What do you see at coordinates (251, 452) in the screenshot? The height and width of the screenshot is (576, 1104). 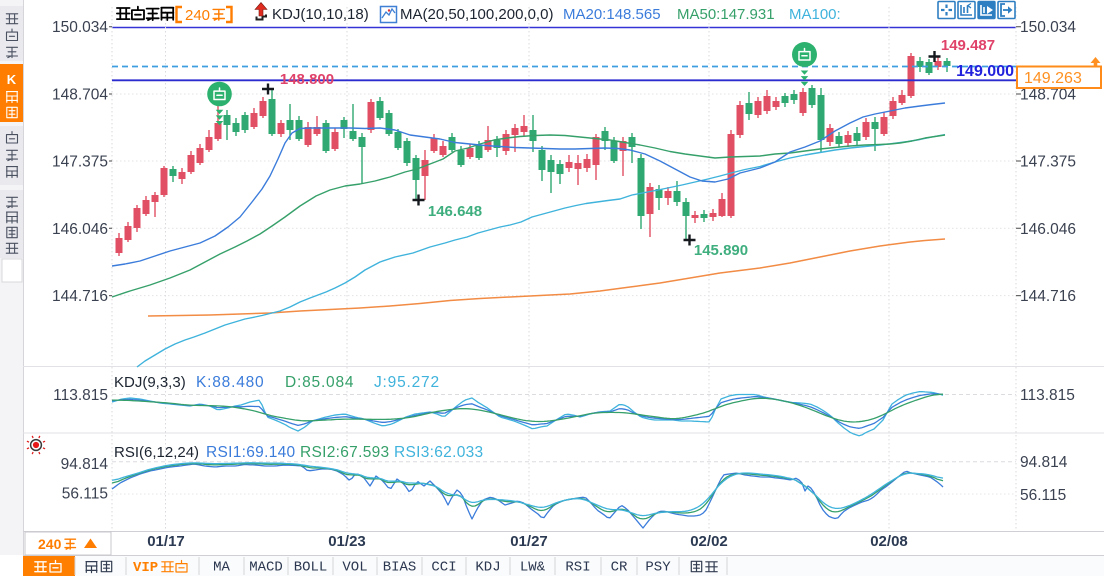 I see `svg-text: RSI1:69.140` at bounding box center [251, 452].